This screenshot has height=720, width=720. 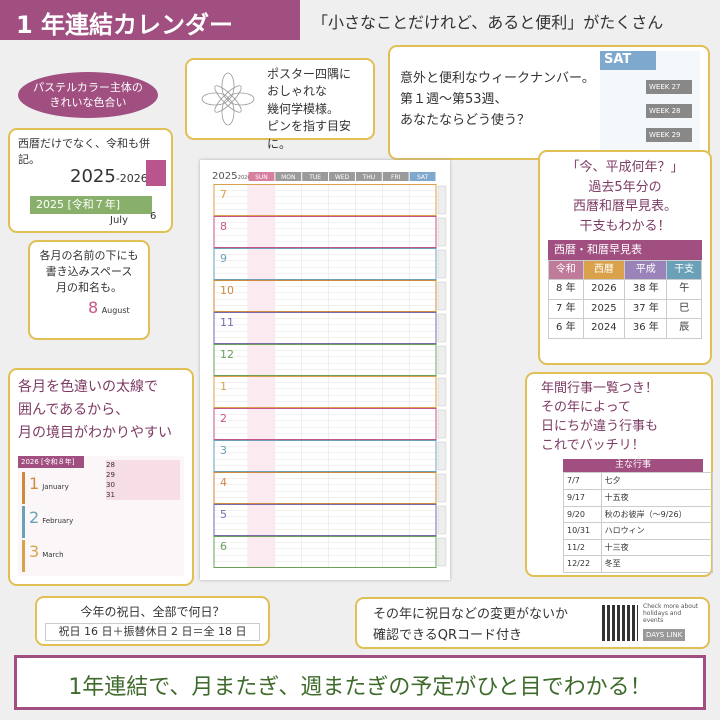 What do you see at coordinates (88, 87) in the screenshot?
I see `text-line: パステルカラー主体の` at bounding box center [88, 87].